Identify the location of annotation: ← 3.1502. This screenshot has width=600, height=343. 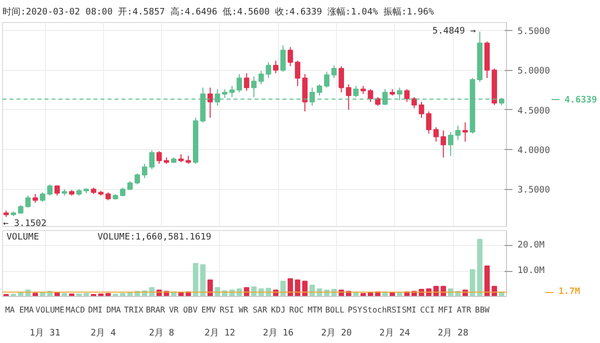
(25, 223).